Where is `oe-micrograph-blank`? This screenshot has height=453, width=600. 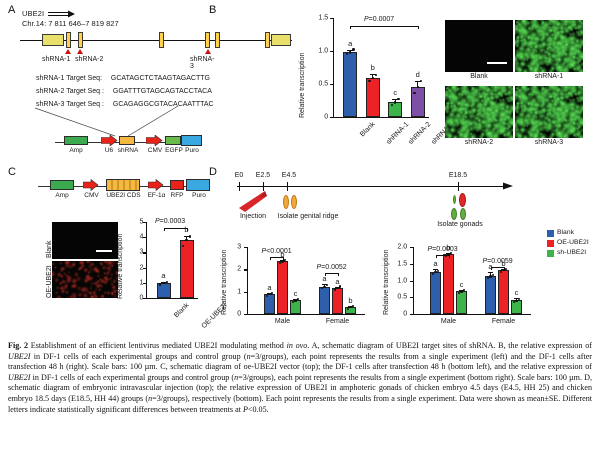
oe-micrograph-blank is located at coordinates (85, 240).